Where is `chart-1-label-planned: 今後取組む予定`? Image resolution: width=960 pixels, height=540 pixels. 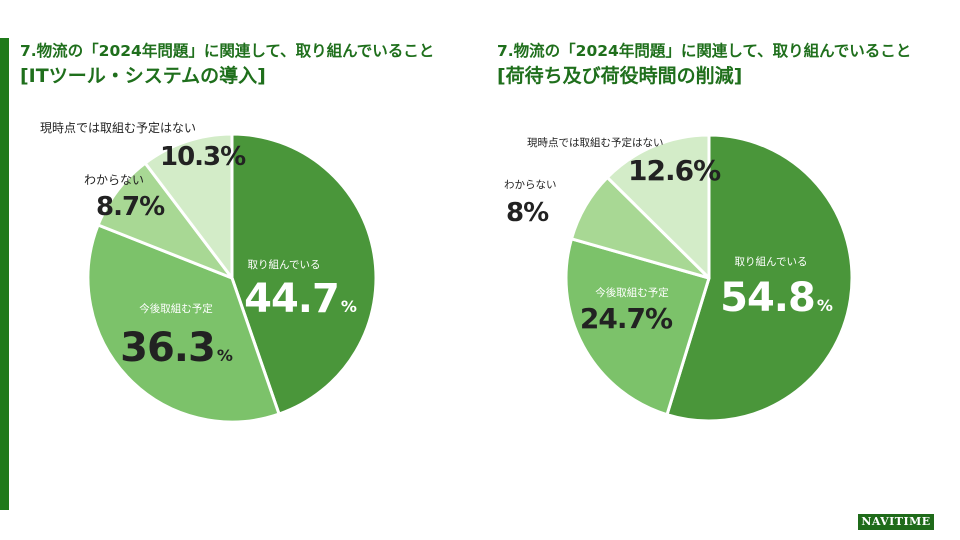
chart-1-label-planned: 今後取組む予定 is located at coordinates (176, 308).